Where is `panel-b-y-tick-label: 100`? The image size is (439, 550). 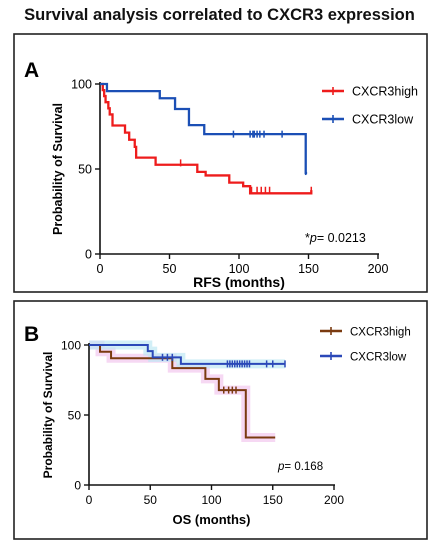 panel-b-y-tick-label: 100 is located at coordinates (71, 346).